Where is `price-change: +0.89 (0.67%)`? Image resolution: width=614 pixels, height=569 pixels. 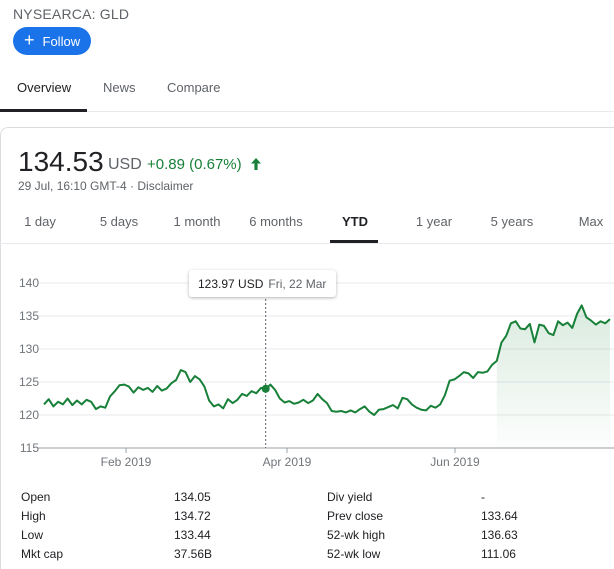 price-change: +0.89 (0.67%) is located at coordinates (194, 164).